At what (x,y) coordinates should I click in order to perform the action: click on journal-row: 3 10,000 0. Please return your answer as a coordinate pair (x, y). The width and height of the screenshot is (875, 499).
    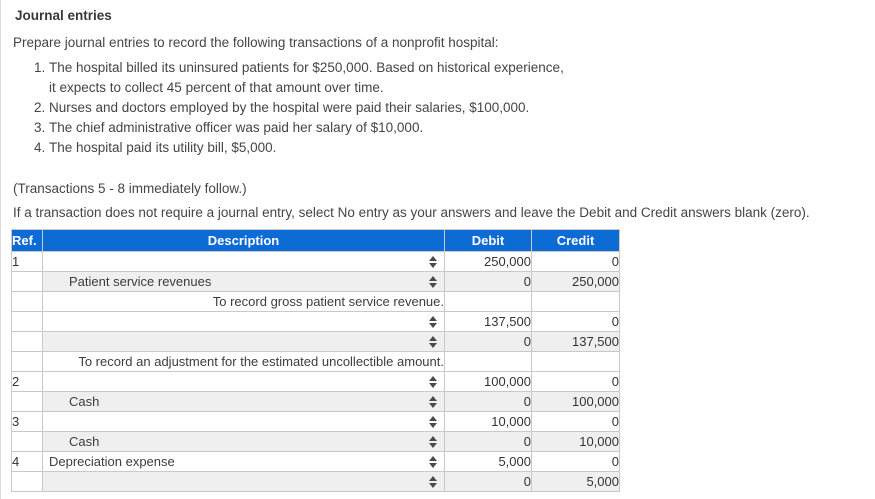
    Looking at the image, I should click on (315, 421).